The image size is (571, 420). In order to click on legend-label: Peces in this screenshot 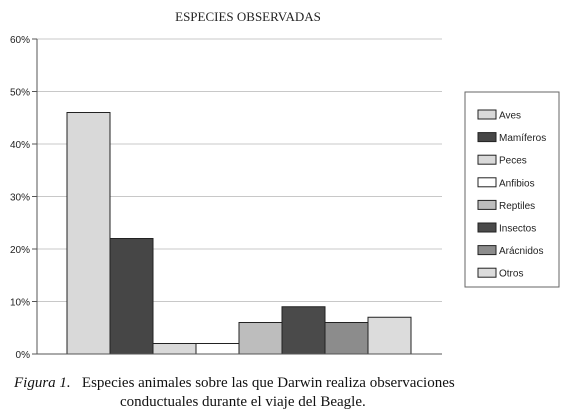, I will do `click(513, 161)`.